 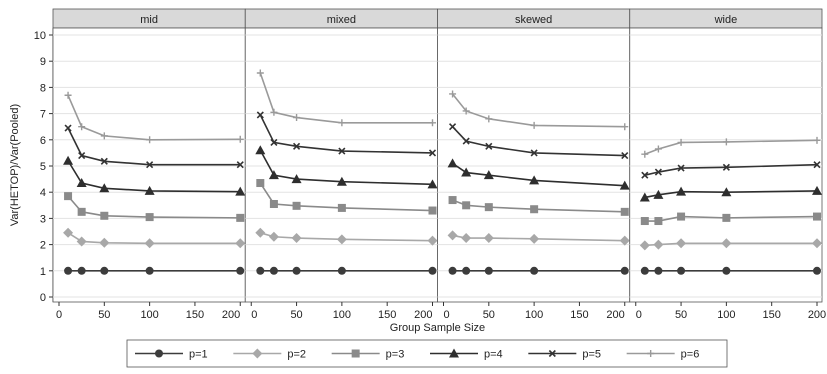 What do you see at coordinates (159, 353) in the screenshot?
I see `legend-marker-p=1` at bounding box center [159, 353].